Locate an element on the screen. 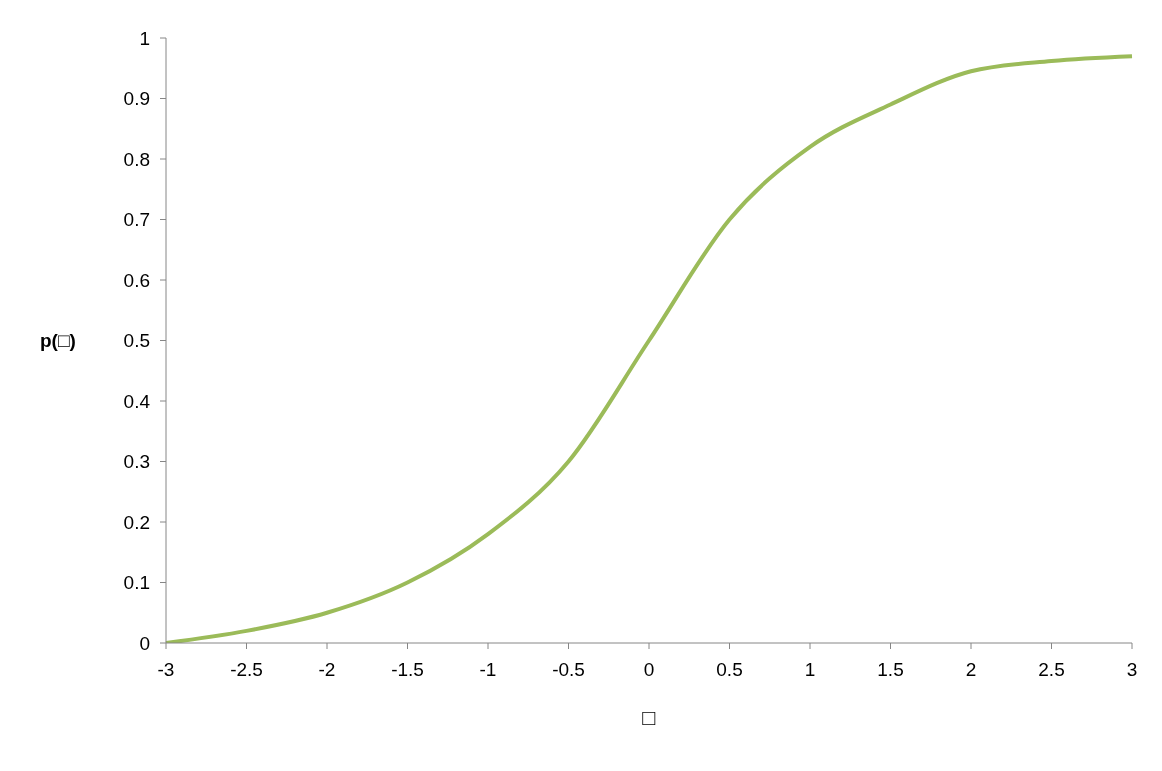 Image resolution: width=1162 pixels, height=771 pixels. x-tick-label: -0.5 is located at coordinates (568, 670).